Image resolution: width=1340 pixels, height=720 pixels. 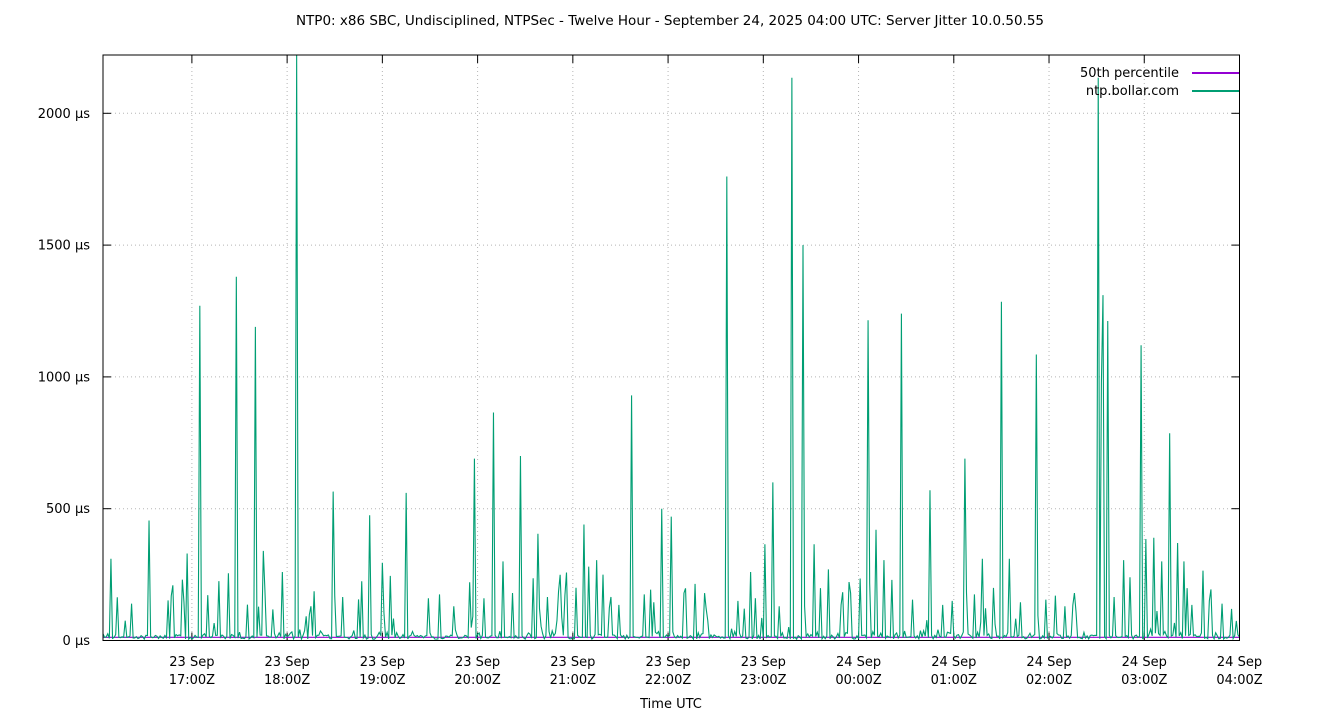 I want to click on y-tick-label: 500 µs, so click(x=68, y=509).